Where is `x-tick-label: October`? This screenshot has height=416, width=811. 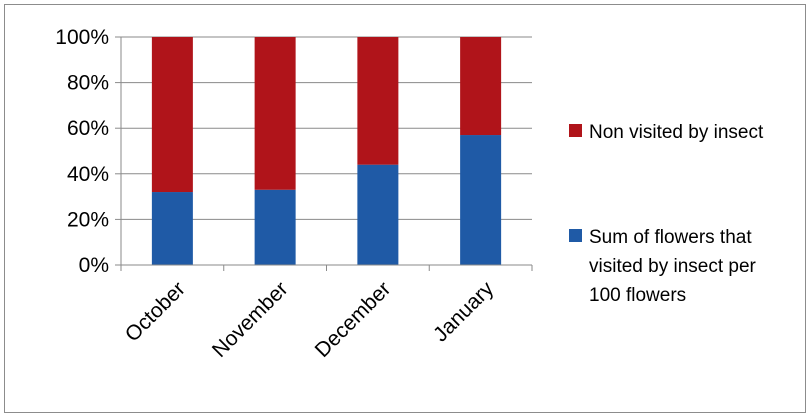 x-tick-label: October is located at coordinates (155, 311).